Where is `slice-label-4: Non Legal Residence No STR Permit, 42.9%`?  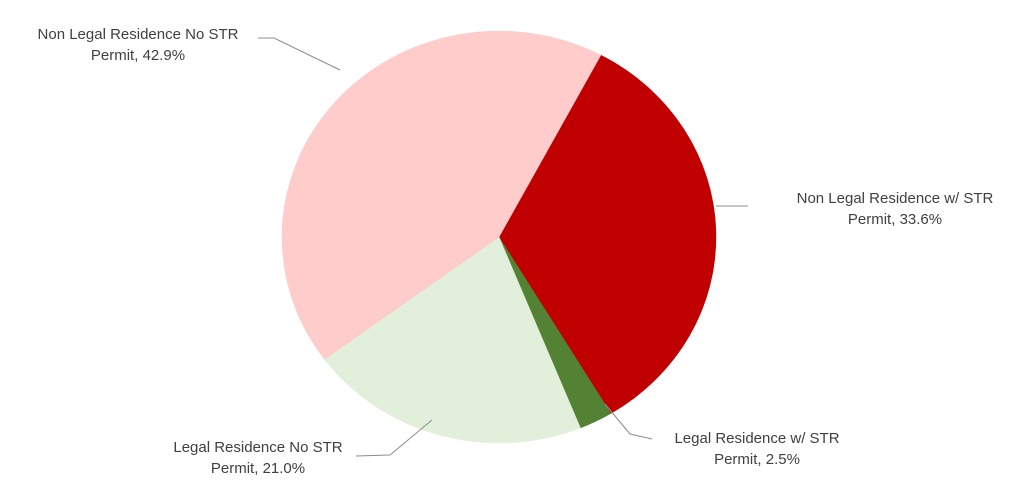
slice-label-4: Non Legal Residence No STR Permit, 42.9% is located at coordinates (138, 45).